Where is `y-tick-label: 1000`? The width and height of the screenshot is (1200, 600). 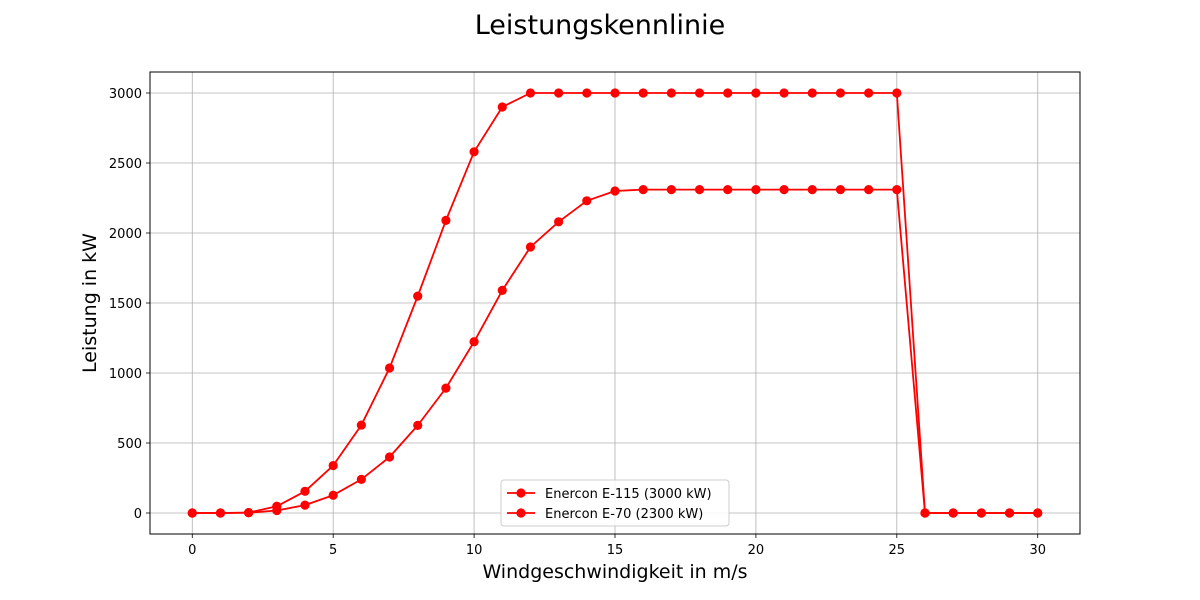 y-tick-label: 1000 is located at coordinates (125, 374).